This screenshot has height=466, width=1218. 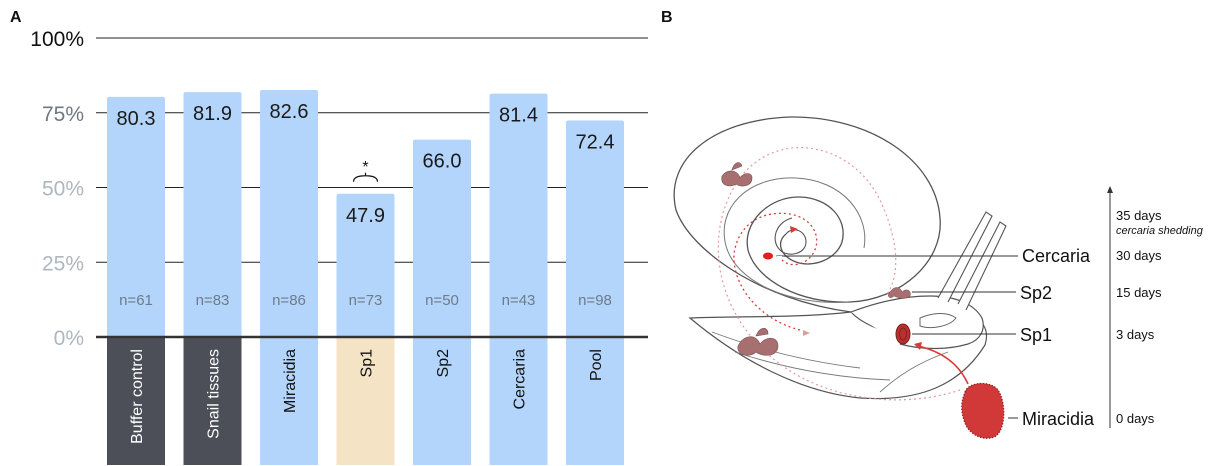 I want to click on significance-star: *, so click(x=365, y=167).